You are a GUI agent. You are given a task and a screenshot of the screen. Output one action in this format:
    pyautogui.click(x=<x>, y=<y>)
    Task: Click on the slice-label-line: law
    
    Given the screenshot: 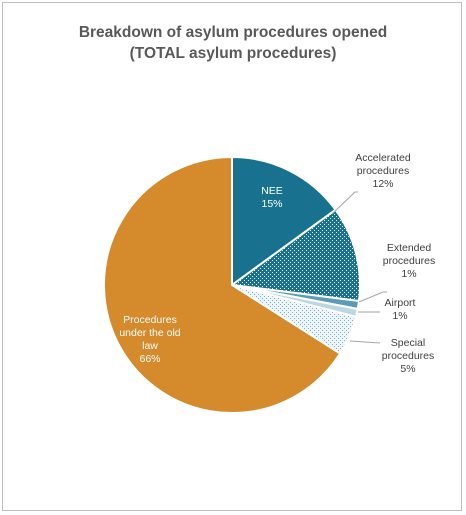 What is the action you would take?
    pyautogui.click(x=150, y=346)
    